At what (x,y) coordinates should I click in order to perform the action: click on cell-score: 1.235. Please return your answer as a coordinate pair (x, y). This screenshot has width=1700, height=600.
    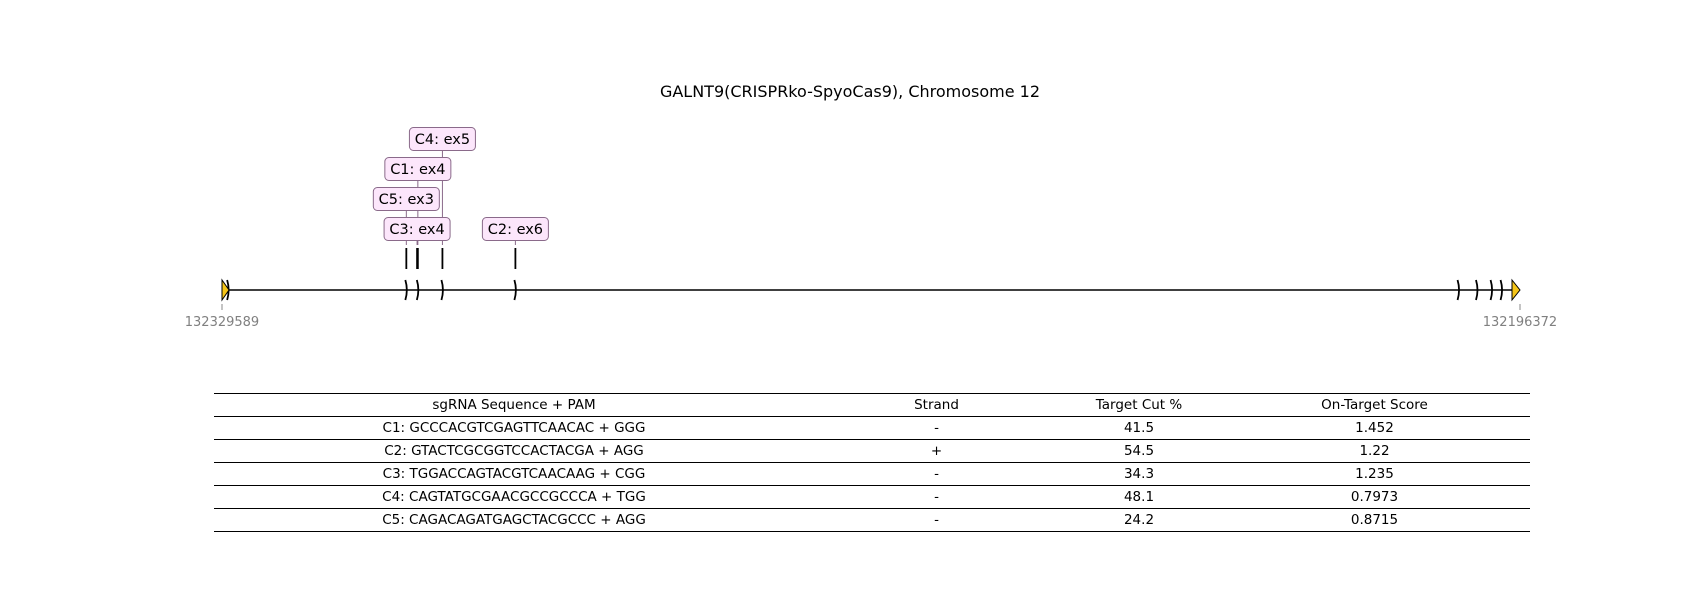
    Looking at the image, I should click on (1374, 474).